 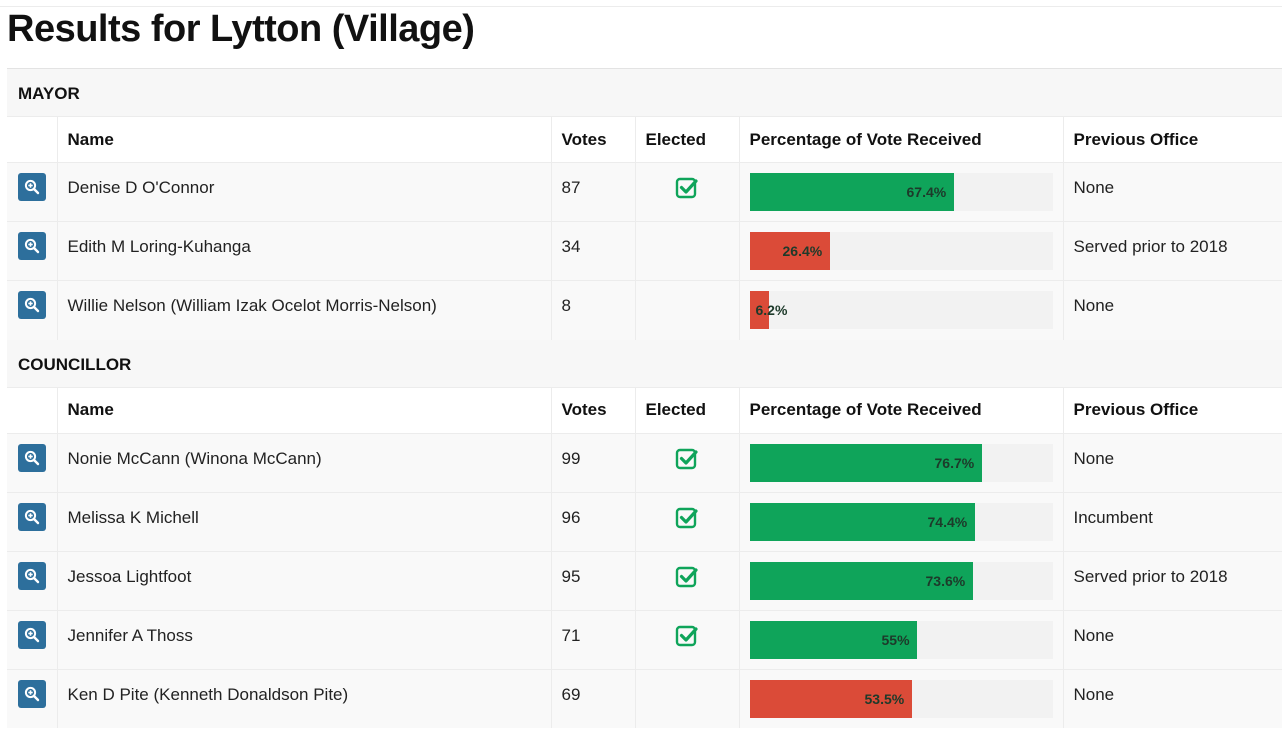 What do you see at coordinates (644, 462) in the screenshot?
I see `table-row: Nonie McCann (Winona McCann) 99 76.7% None` at bounding box center [644, 462].